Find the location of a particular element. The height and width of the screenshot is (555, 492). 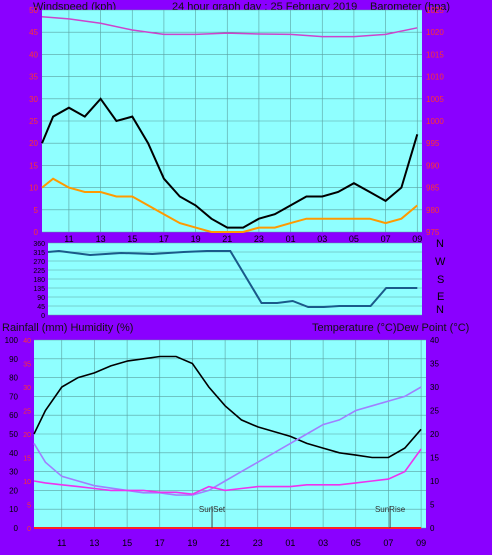

dir-label-w: W is located at coordinates (440, 262).